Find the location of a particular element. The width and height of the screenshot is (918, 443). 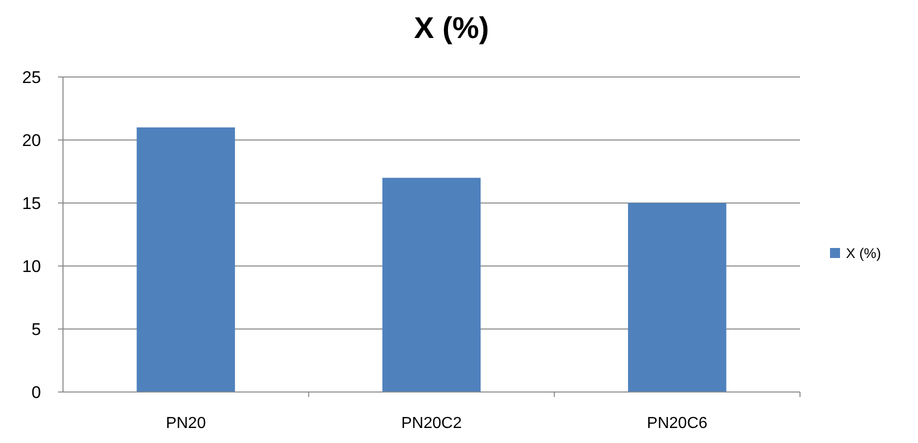

y-tick-label: 15 is located at coordinates (31, 203).